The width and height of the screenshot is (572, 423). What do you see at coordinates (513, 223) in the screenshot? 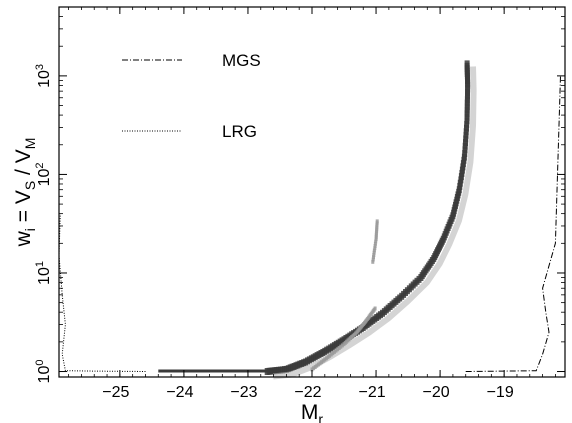
I see `series-line-mgs` at bounding box center [513, 223].